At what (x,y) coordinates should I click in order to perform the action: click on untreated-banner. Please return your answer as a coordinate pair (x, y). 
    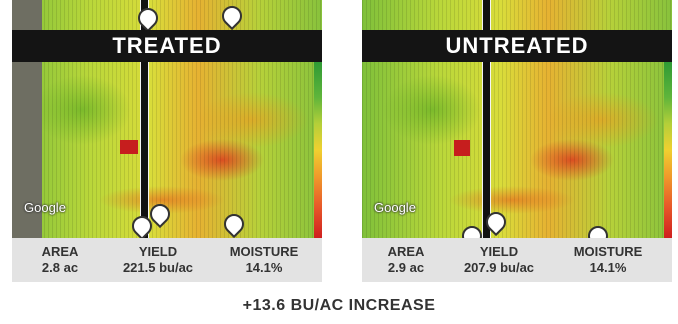
    Looking at the image, I should click on (517, 46).